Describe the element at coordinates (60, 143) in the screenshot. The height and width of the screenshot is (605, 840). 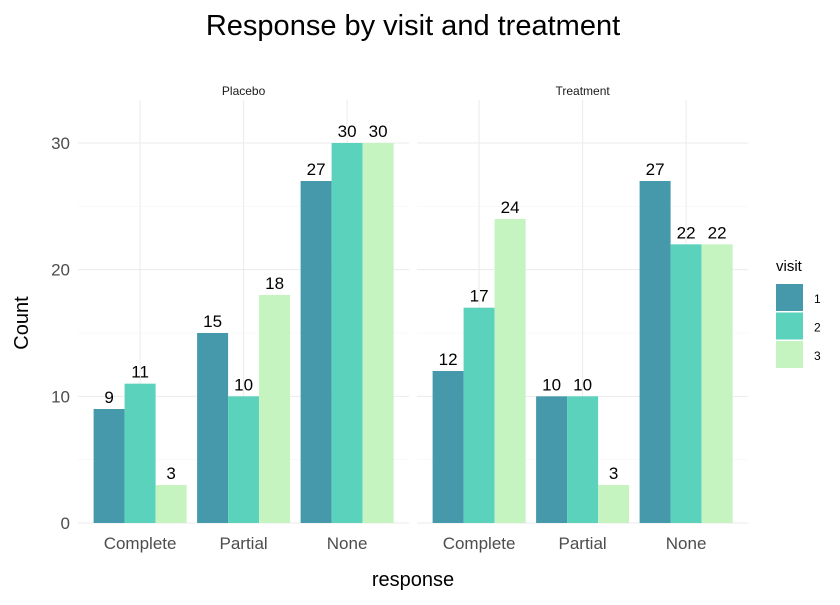
I see `y-tick-label: 30` at that location.